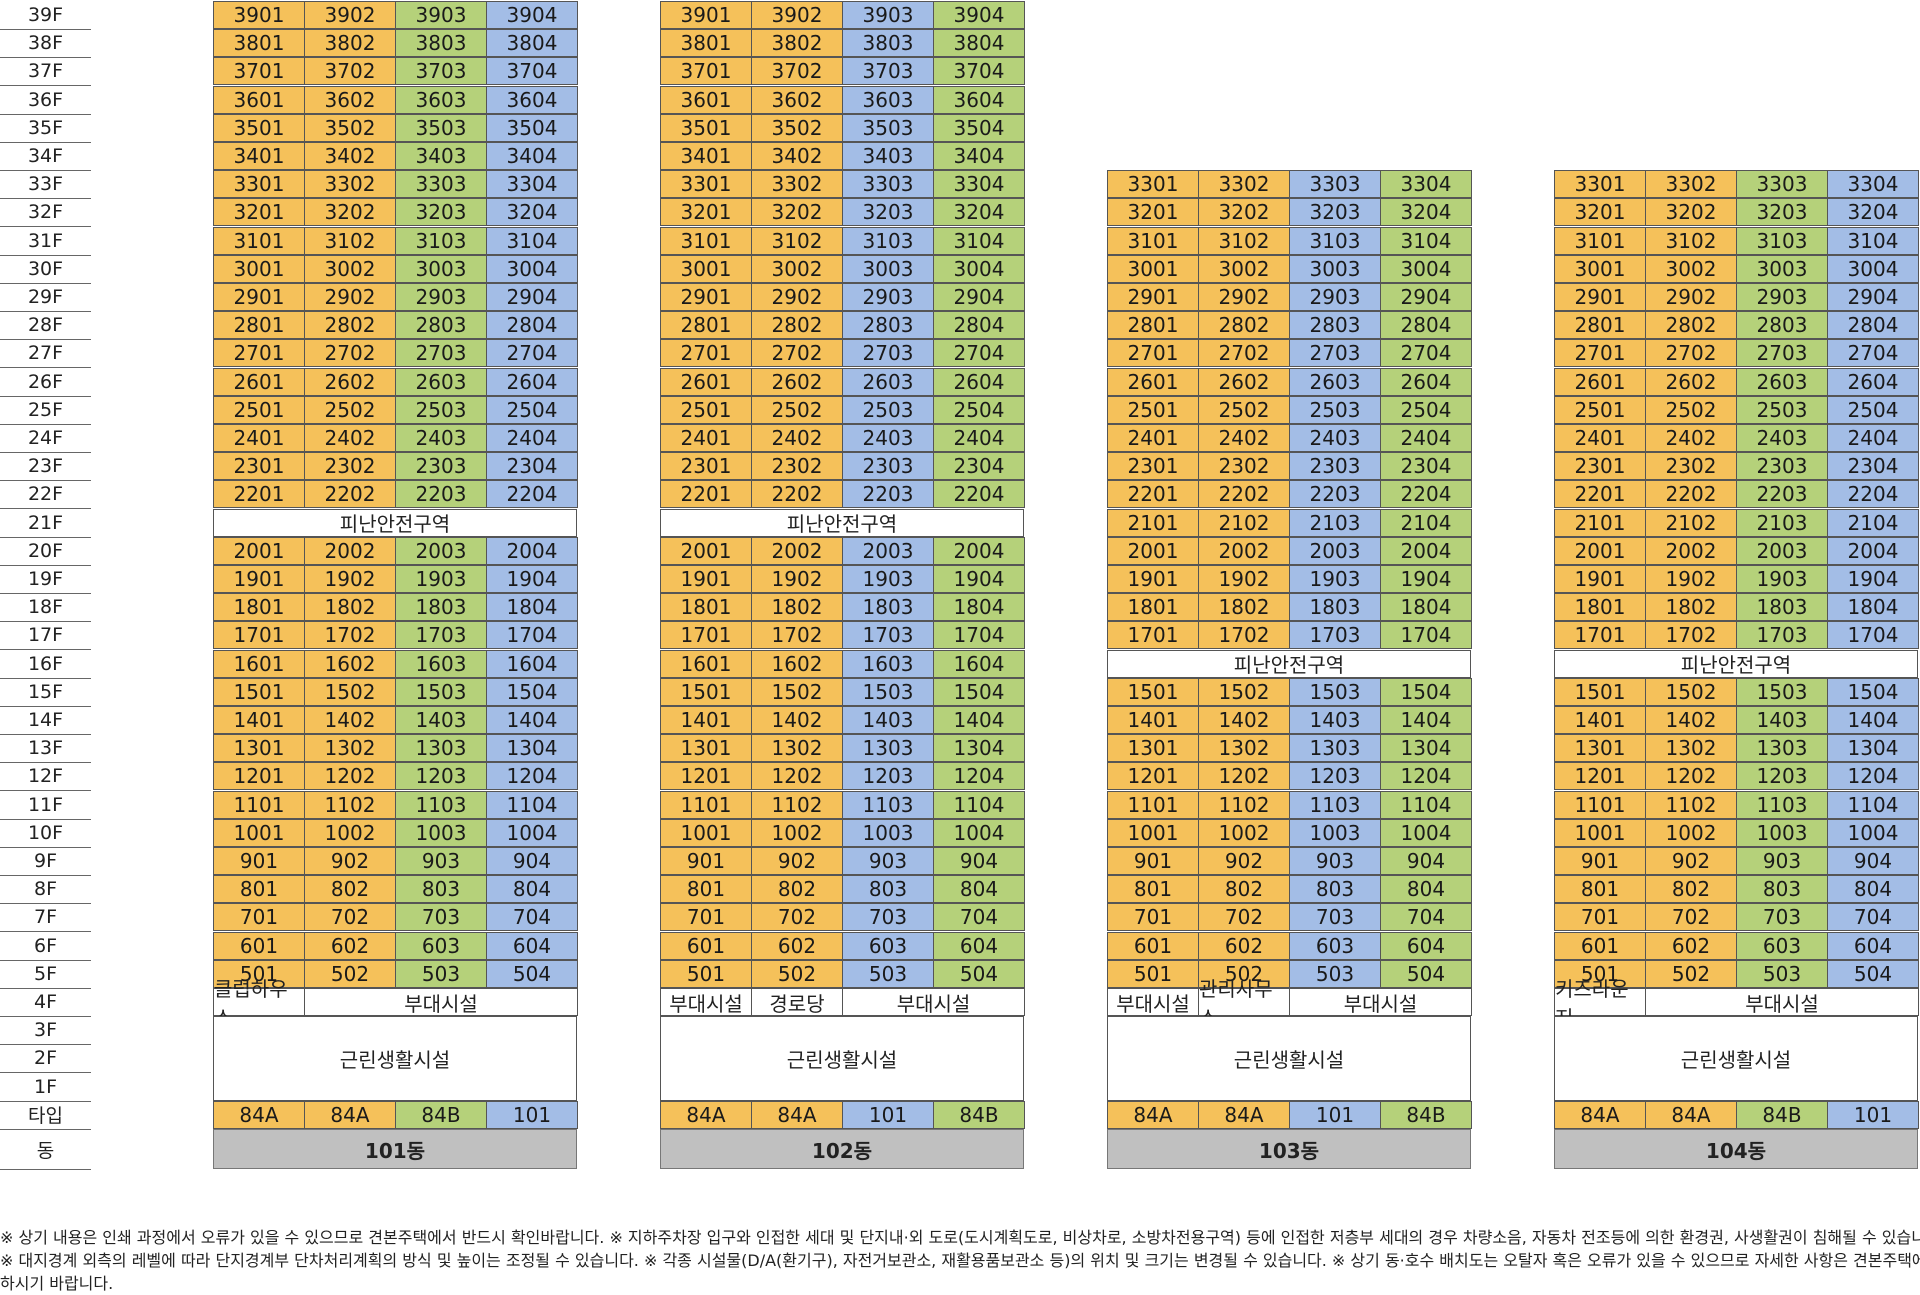  Describe the element at coordinates (1244, 409) in the screenshot. I see `unit-cell: 2502` at that location.